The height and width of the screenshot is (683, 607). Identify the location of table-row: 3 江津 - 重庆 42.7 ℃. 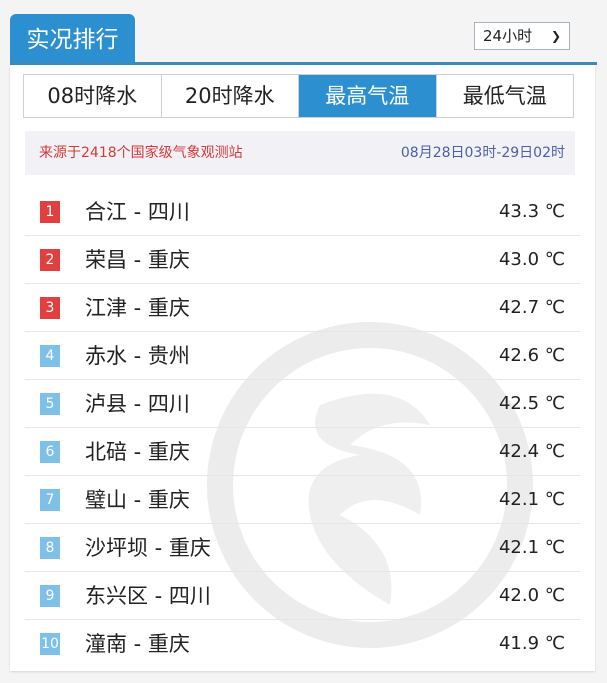
(302, 308).